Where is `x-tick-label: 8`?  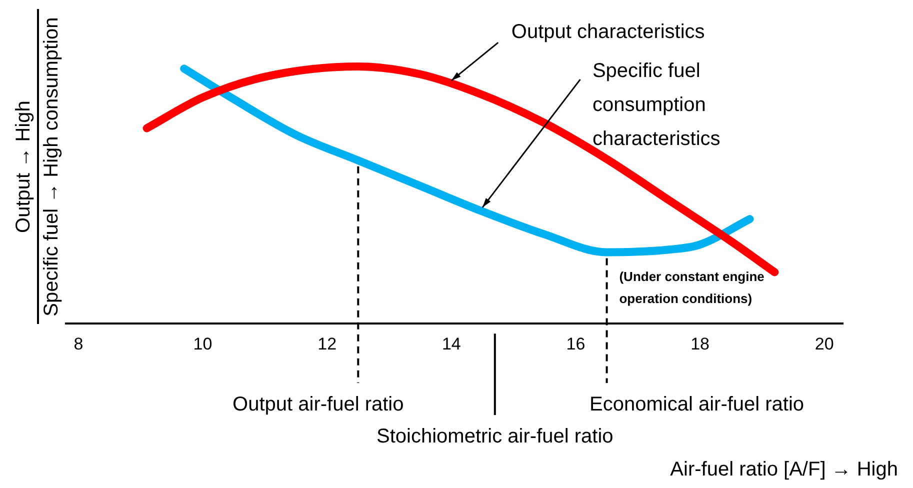 x-tick-label: 8 is located at coordinates (79, 344).